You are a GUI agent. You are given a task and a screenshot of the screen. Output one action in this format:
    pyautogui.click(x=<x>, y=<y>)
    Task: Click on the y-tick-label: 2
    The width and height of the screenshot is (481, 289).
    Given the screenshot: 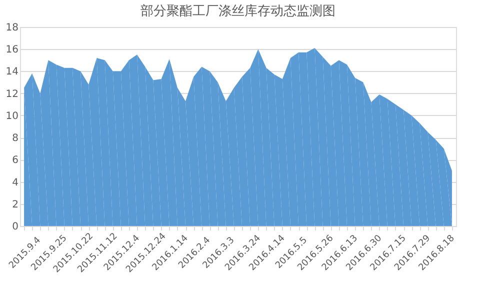 What is the action you would take?
    pyautogui.click(x=15, y=204)
    